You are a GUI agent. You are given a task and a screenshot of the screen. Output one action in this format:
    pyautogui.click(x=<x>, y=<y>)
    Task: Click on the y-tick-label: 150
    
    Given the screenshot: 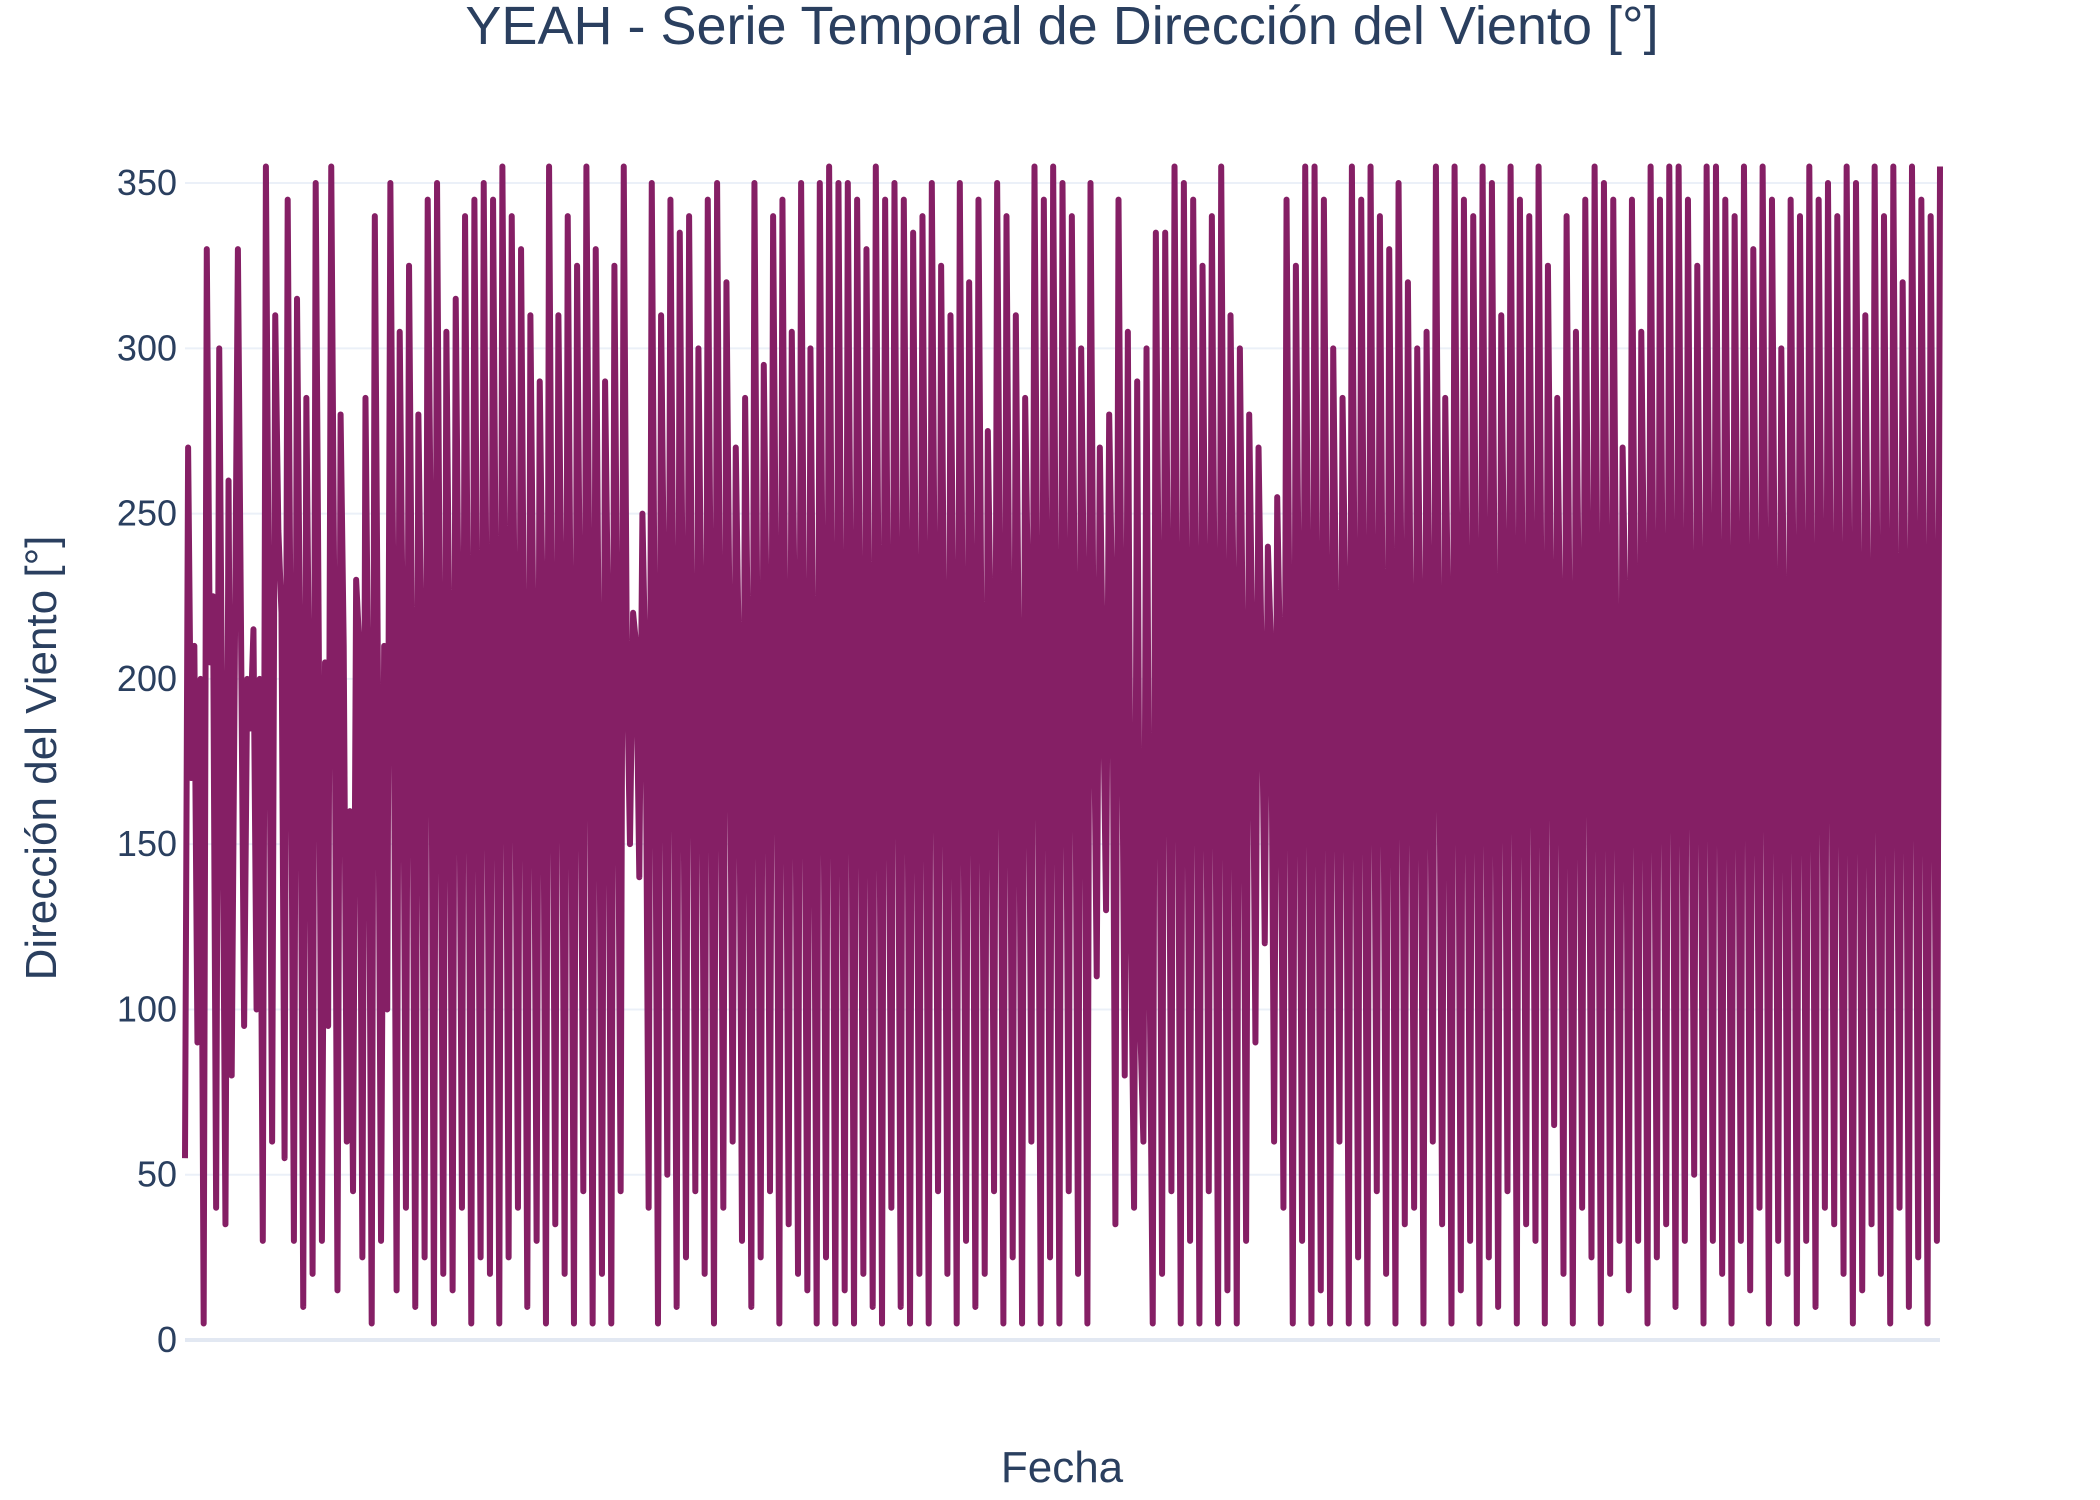 What is the action you would take?
    pyautogui.click(x=147, y=843)
    